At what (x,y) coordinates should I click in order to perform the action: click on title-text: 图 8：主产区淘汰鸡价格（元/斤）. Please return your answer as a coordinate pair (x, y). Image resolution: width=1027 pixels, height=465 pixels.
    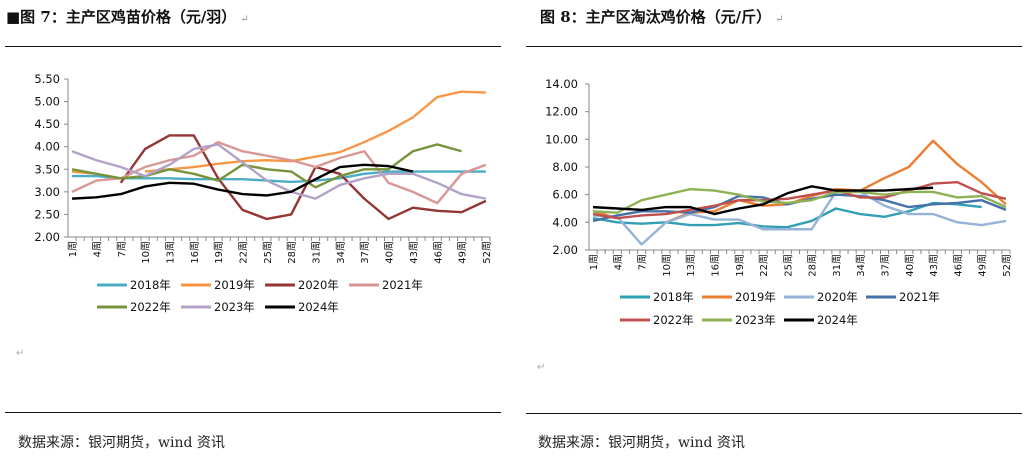
    Looking at the image, I should click on (656, 17).